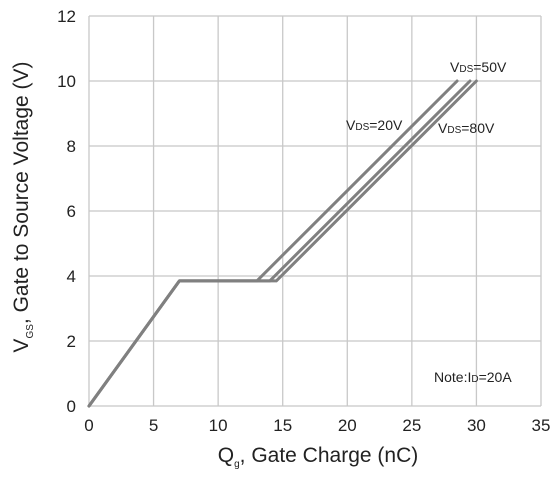  Describe the element at coordinates (478, 67) in the screenshot. I see `series-label-vds-50v: VDS=50V` at that location.